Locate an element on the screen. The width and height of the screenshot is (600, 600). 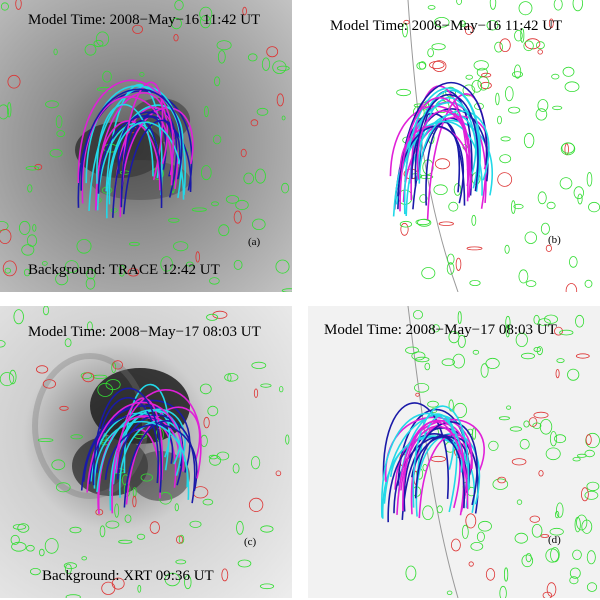
field-lines-c is located at coordinates (141, 448).